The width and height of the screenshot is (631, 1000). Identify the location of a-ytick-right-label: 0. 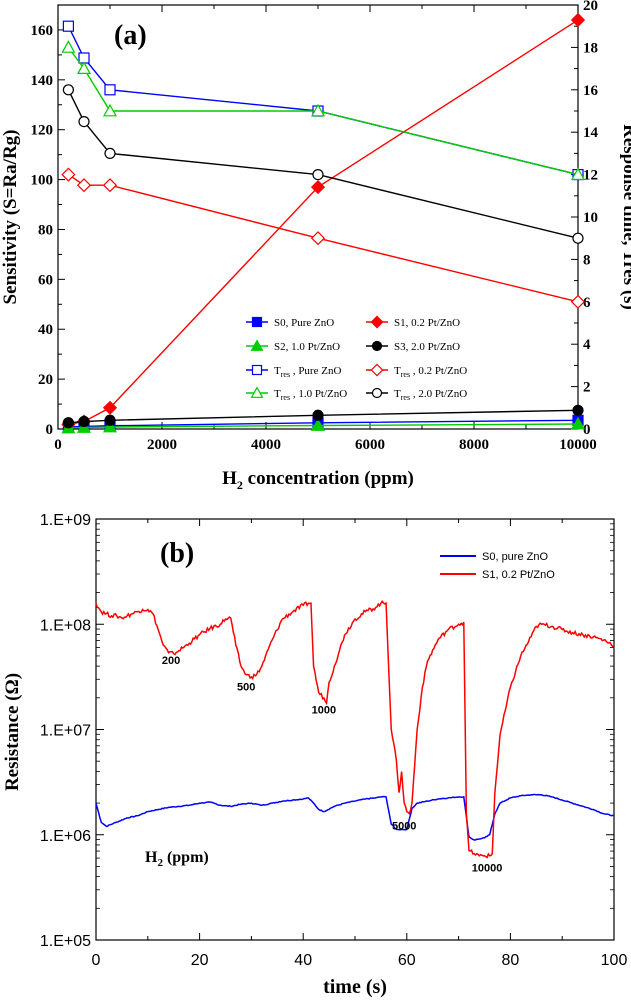
(587, 430).